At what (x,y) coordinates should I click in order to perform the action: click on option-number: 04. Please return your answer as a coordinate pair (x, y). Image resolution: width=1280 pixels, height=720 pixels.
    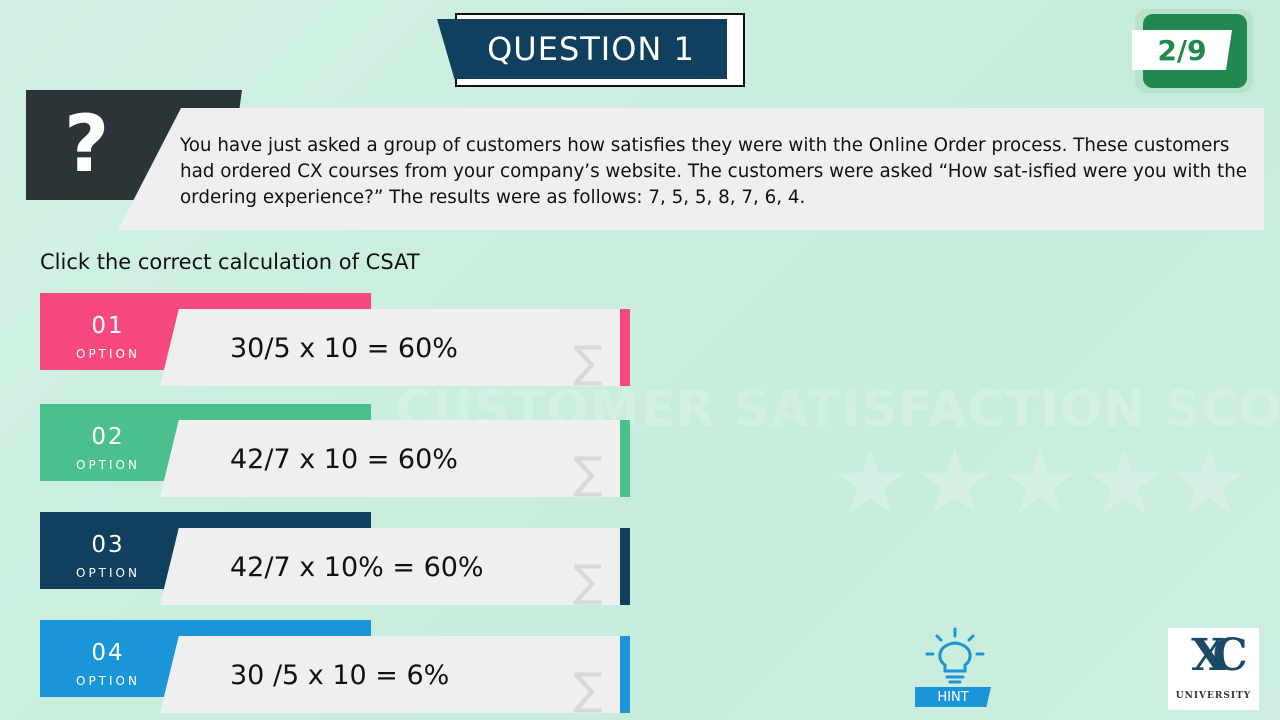
    Looking at the image, I should click on (108, 653).